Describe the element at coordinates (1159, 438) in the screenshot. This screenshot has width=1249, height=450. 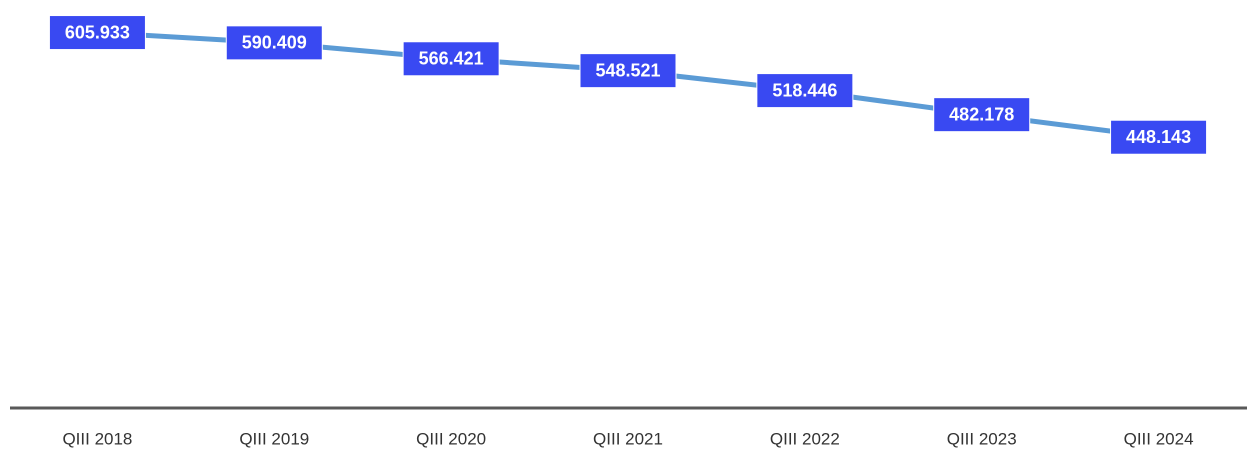
I see `x-tick-label: QIII 2024` at that location.